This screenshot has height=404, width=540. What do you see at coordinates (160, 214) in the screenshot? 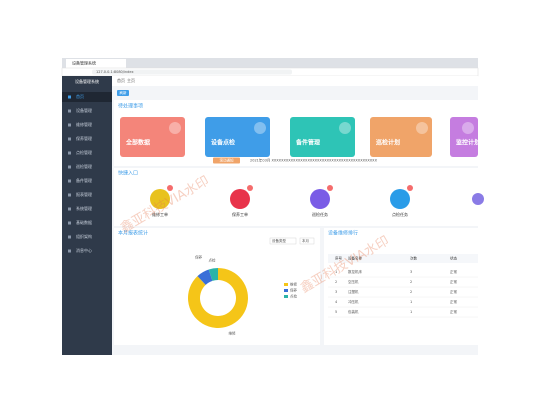
I see `shortcut-label: 维修工单` at bounding box center [160, 214].